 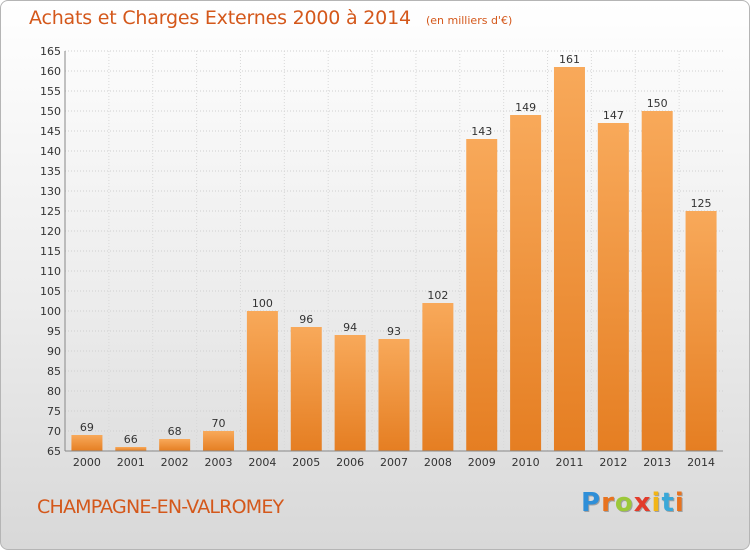 What do you see at coordinates (613, 115) in the screenshot?
I see `data-label: 147` at bounding box center [613, 115].